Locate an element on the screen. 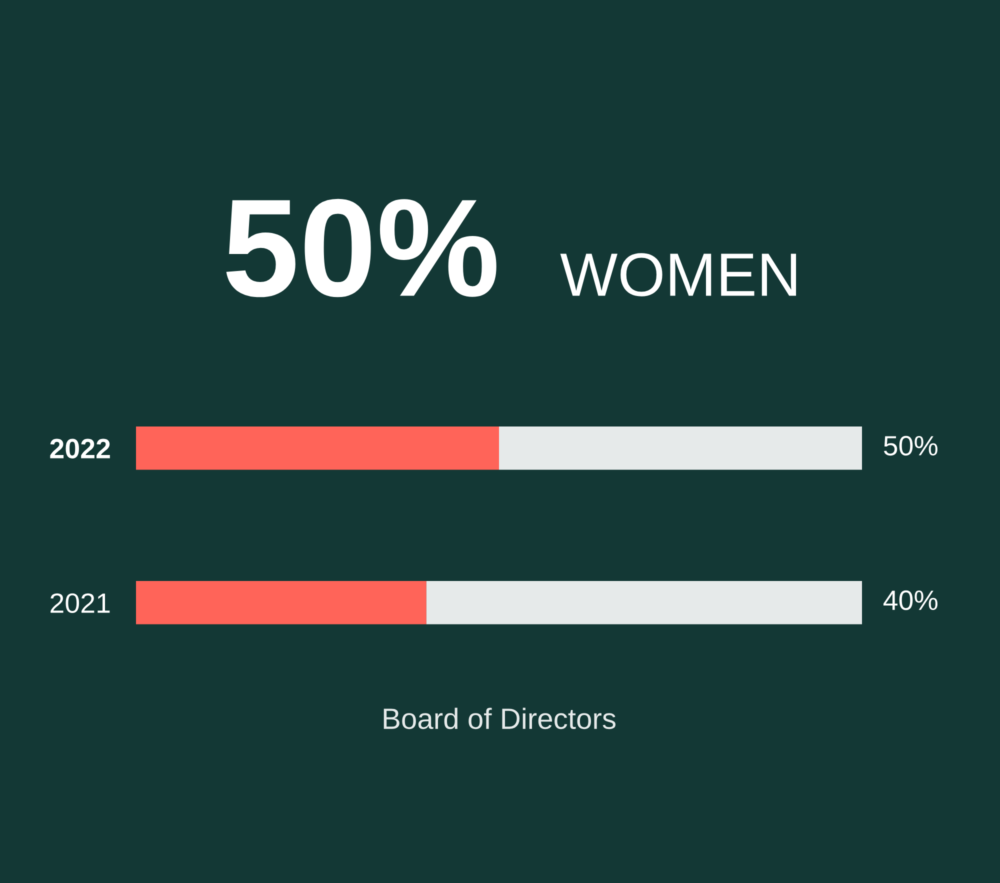 The image size is (1000, 883). y-tick-label: 2022 is located at coordinates (80, 448).